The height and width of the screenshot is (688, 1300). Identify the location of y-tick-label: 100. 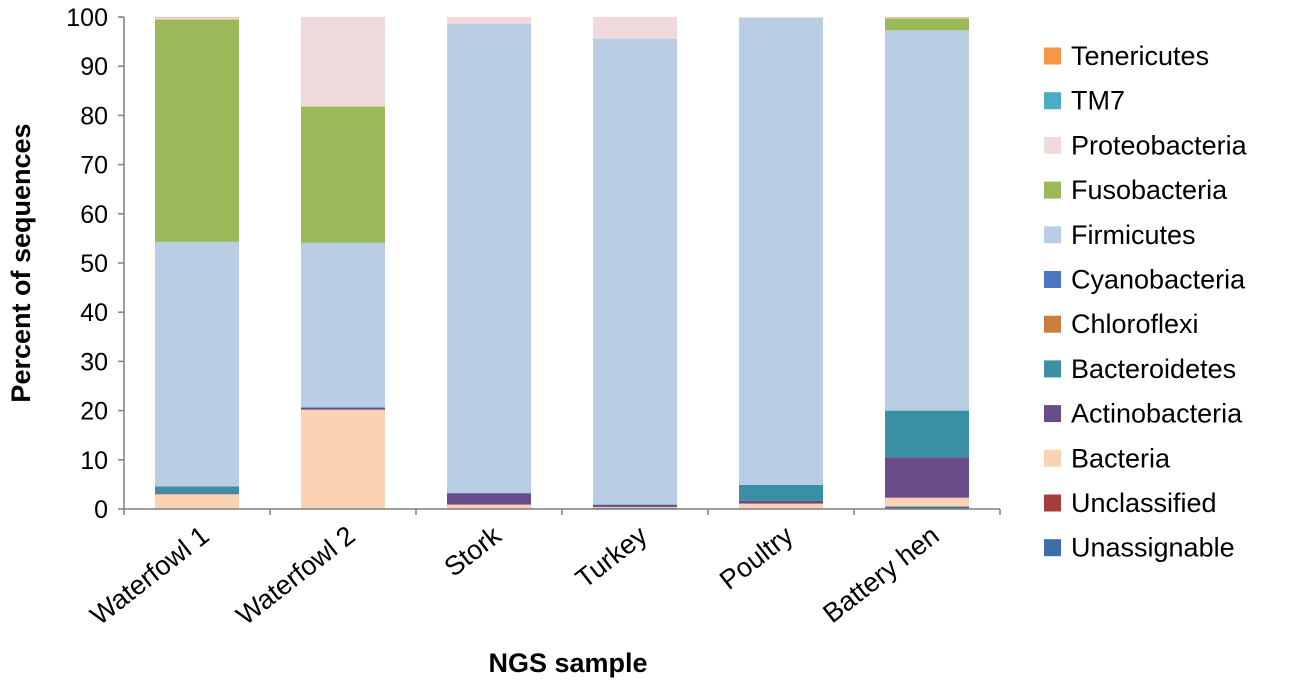
(87, 18).